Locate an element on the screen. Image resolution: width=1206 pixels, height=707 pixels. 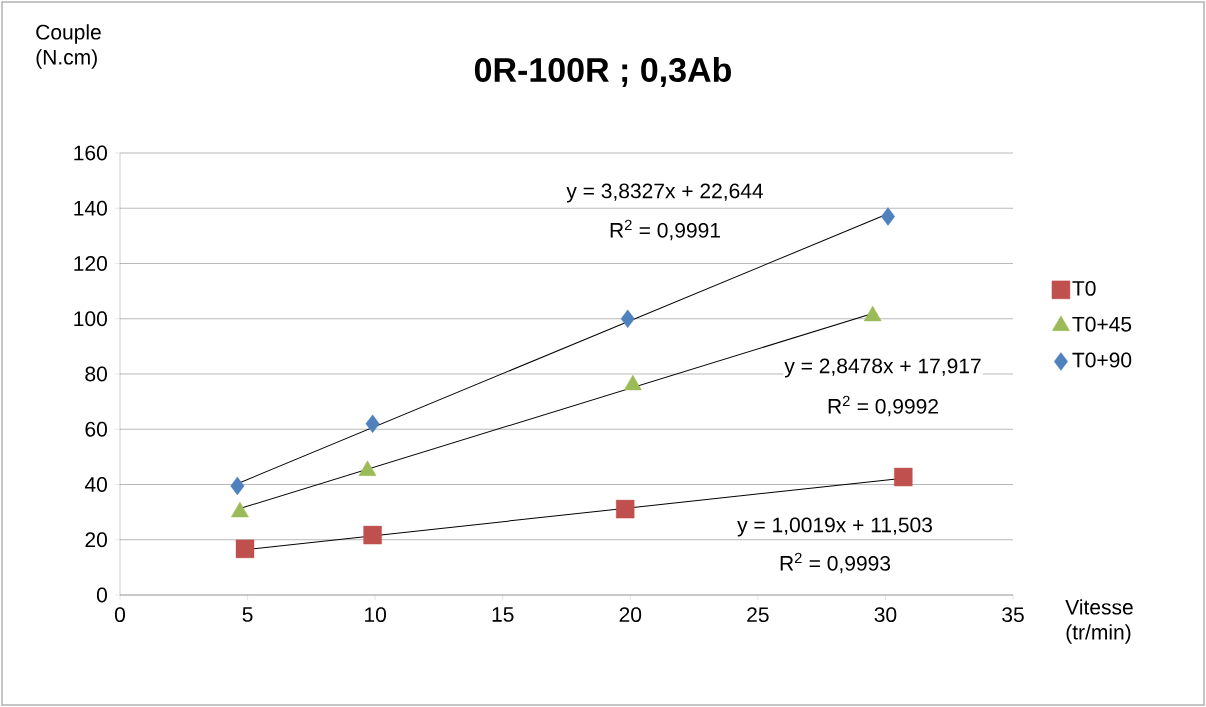
annotation: y = 3,8327x + 22,644 is located at coordinates (665, 193).